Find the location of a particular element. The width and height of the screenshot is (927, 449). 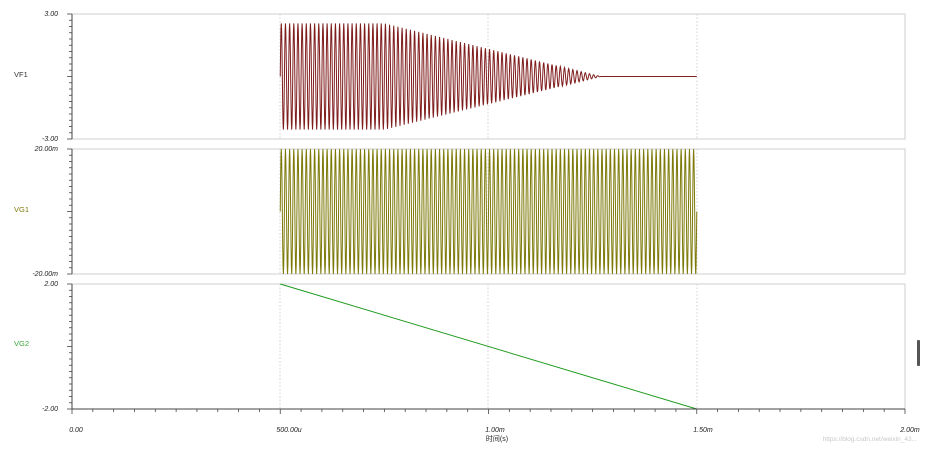

panel-vg1-signal-label: VG1 is located at coordinates (21, 209).